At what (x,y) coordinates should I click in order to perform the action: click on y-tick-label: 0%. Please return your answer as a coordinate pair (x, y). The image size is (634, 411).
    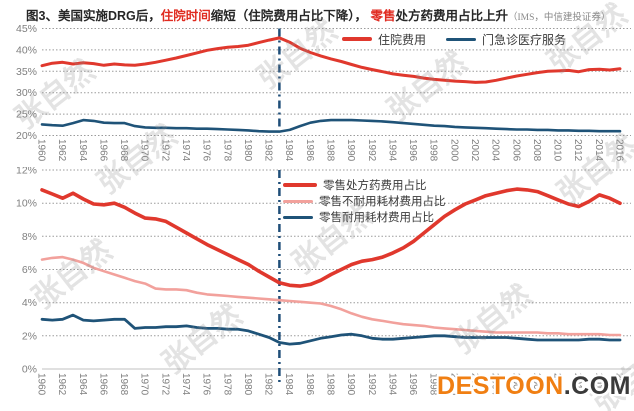
    Looking at the image, I should click on (29, 370).